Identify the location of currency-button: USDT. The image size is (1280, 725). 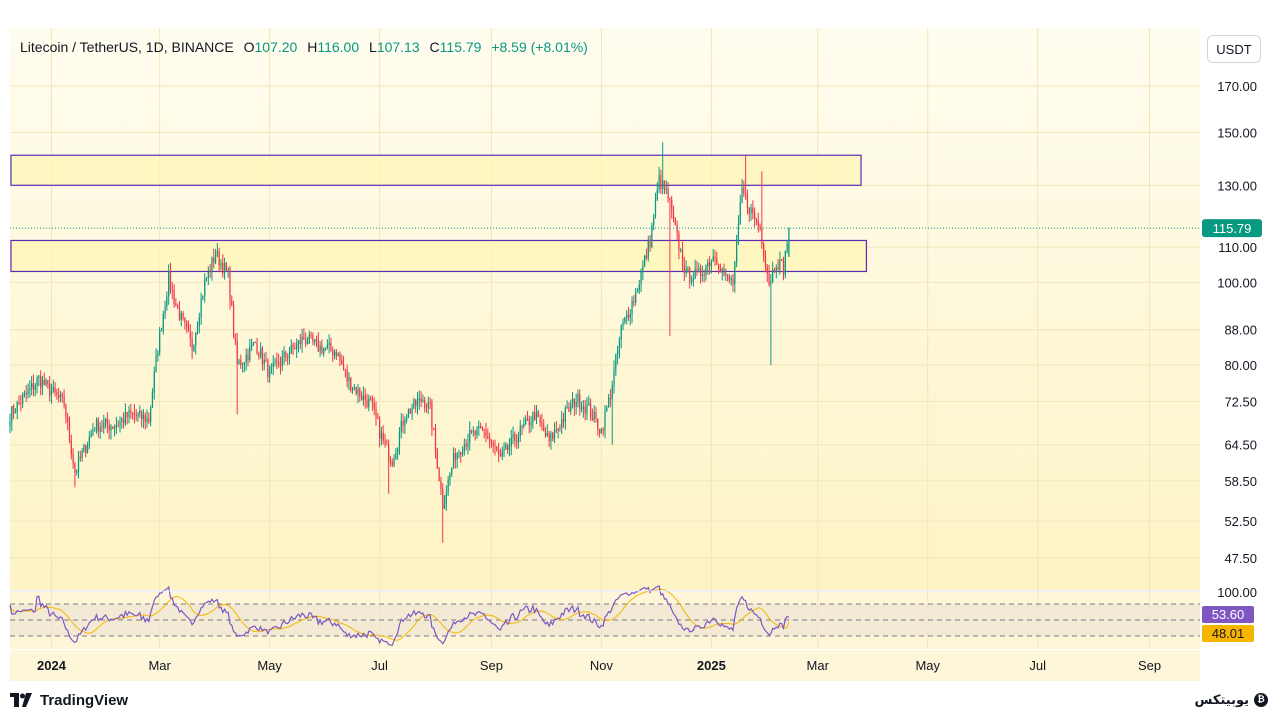
(1234, 49).